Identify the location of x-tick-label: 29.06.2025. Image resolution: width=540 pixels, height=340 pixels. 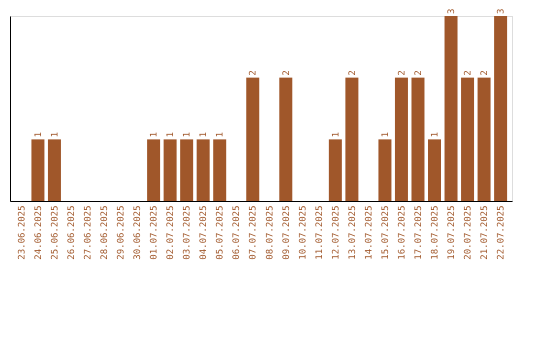
(121, 233).